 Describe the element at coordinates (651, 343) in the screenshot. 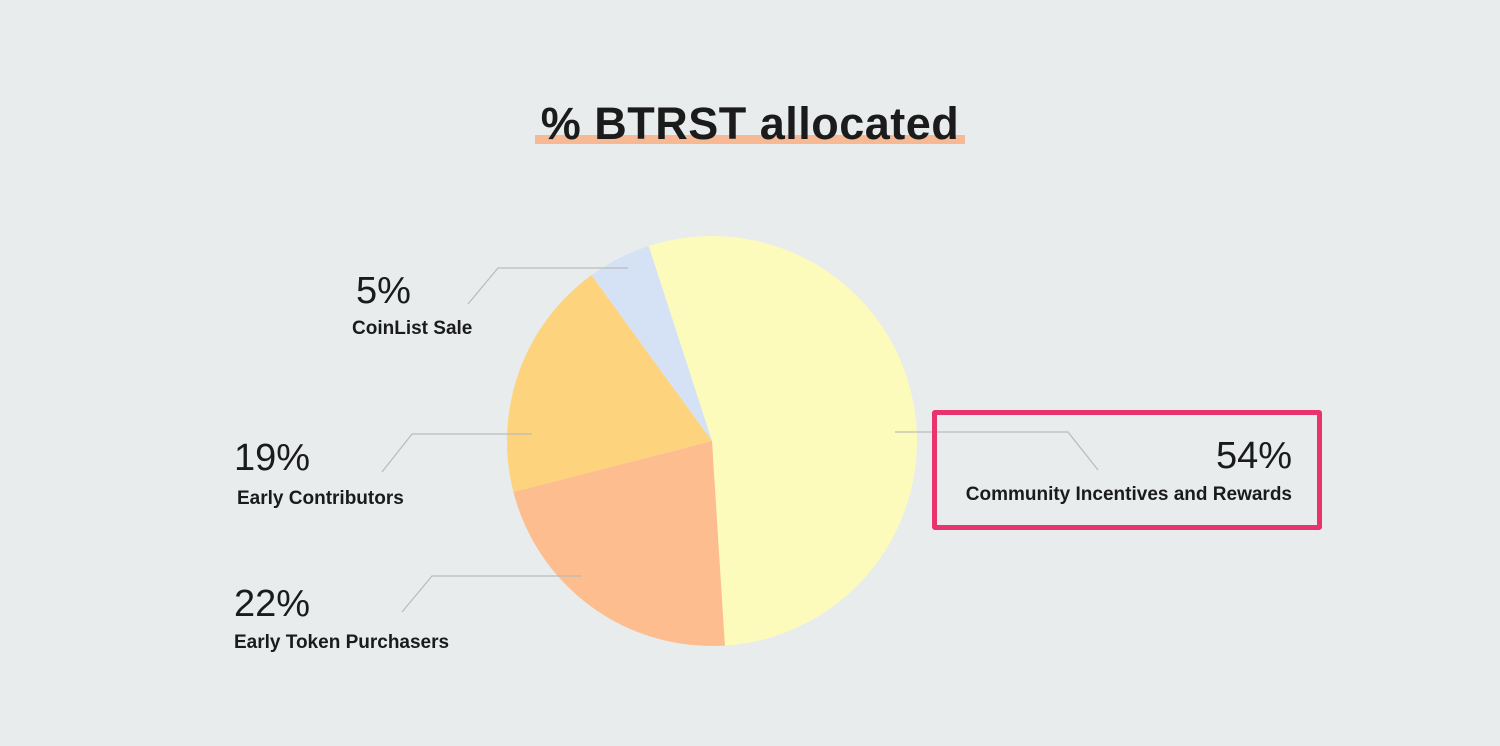

I see `pie-slice-coinlist-sale` at that location.